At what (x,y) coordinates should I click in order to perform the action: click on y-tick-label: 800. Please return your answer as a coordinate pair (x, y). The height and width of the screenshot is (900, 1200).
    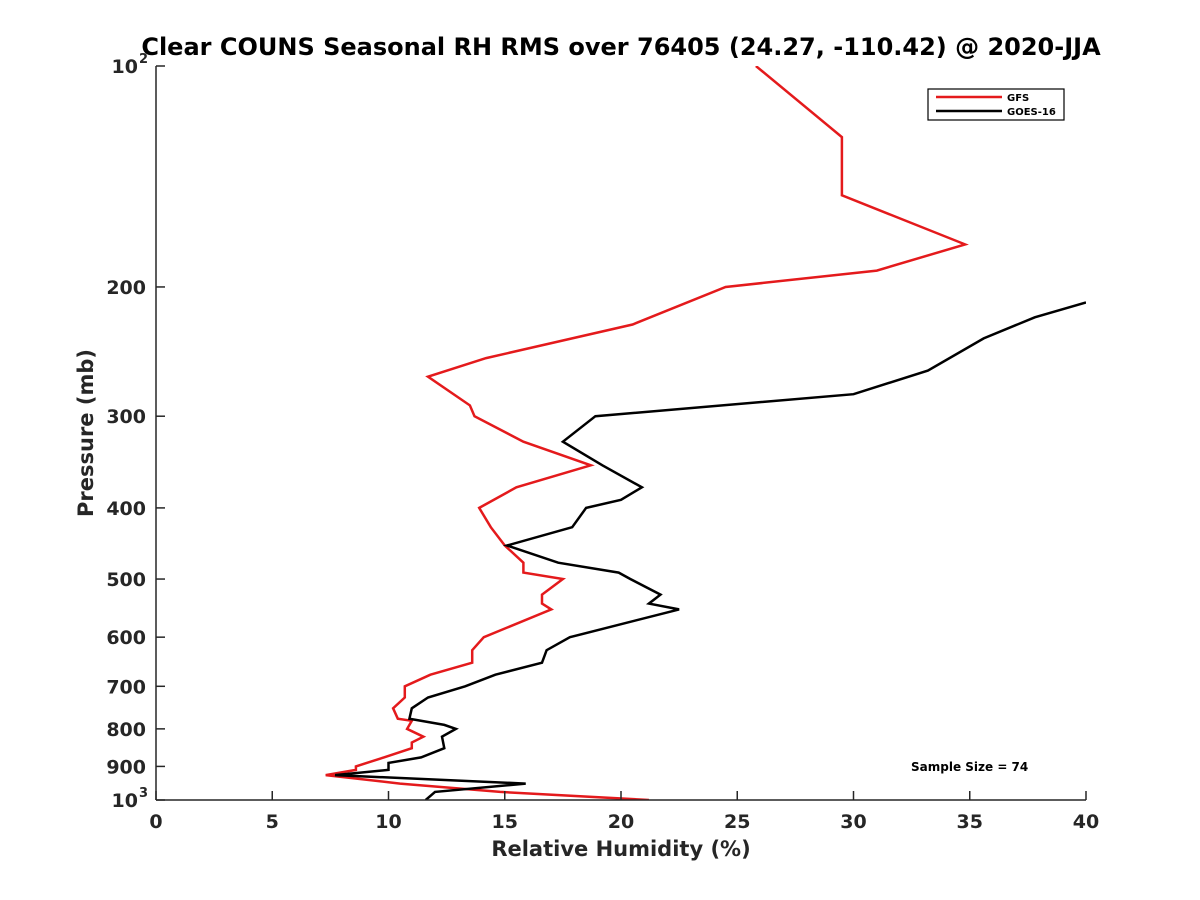
    Looking at the image, I should click on (126, 730).